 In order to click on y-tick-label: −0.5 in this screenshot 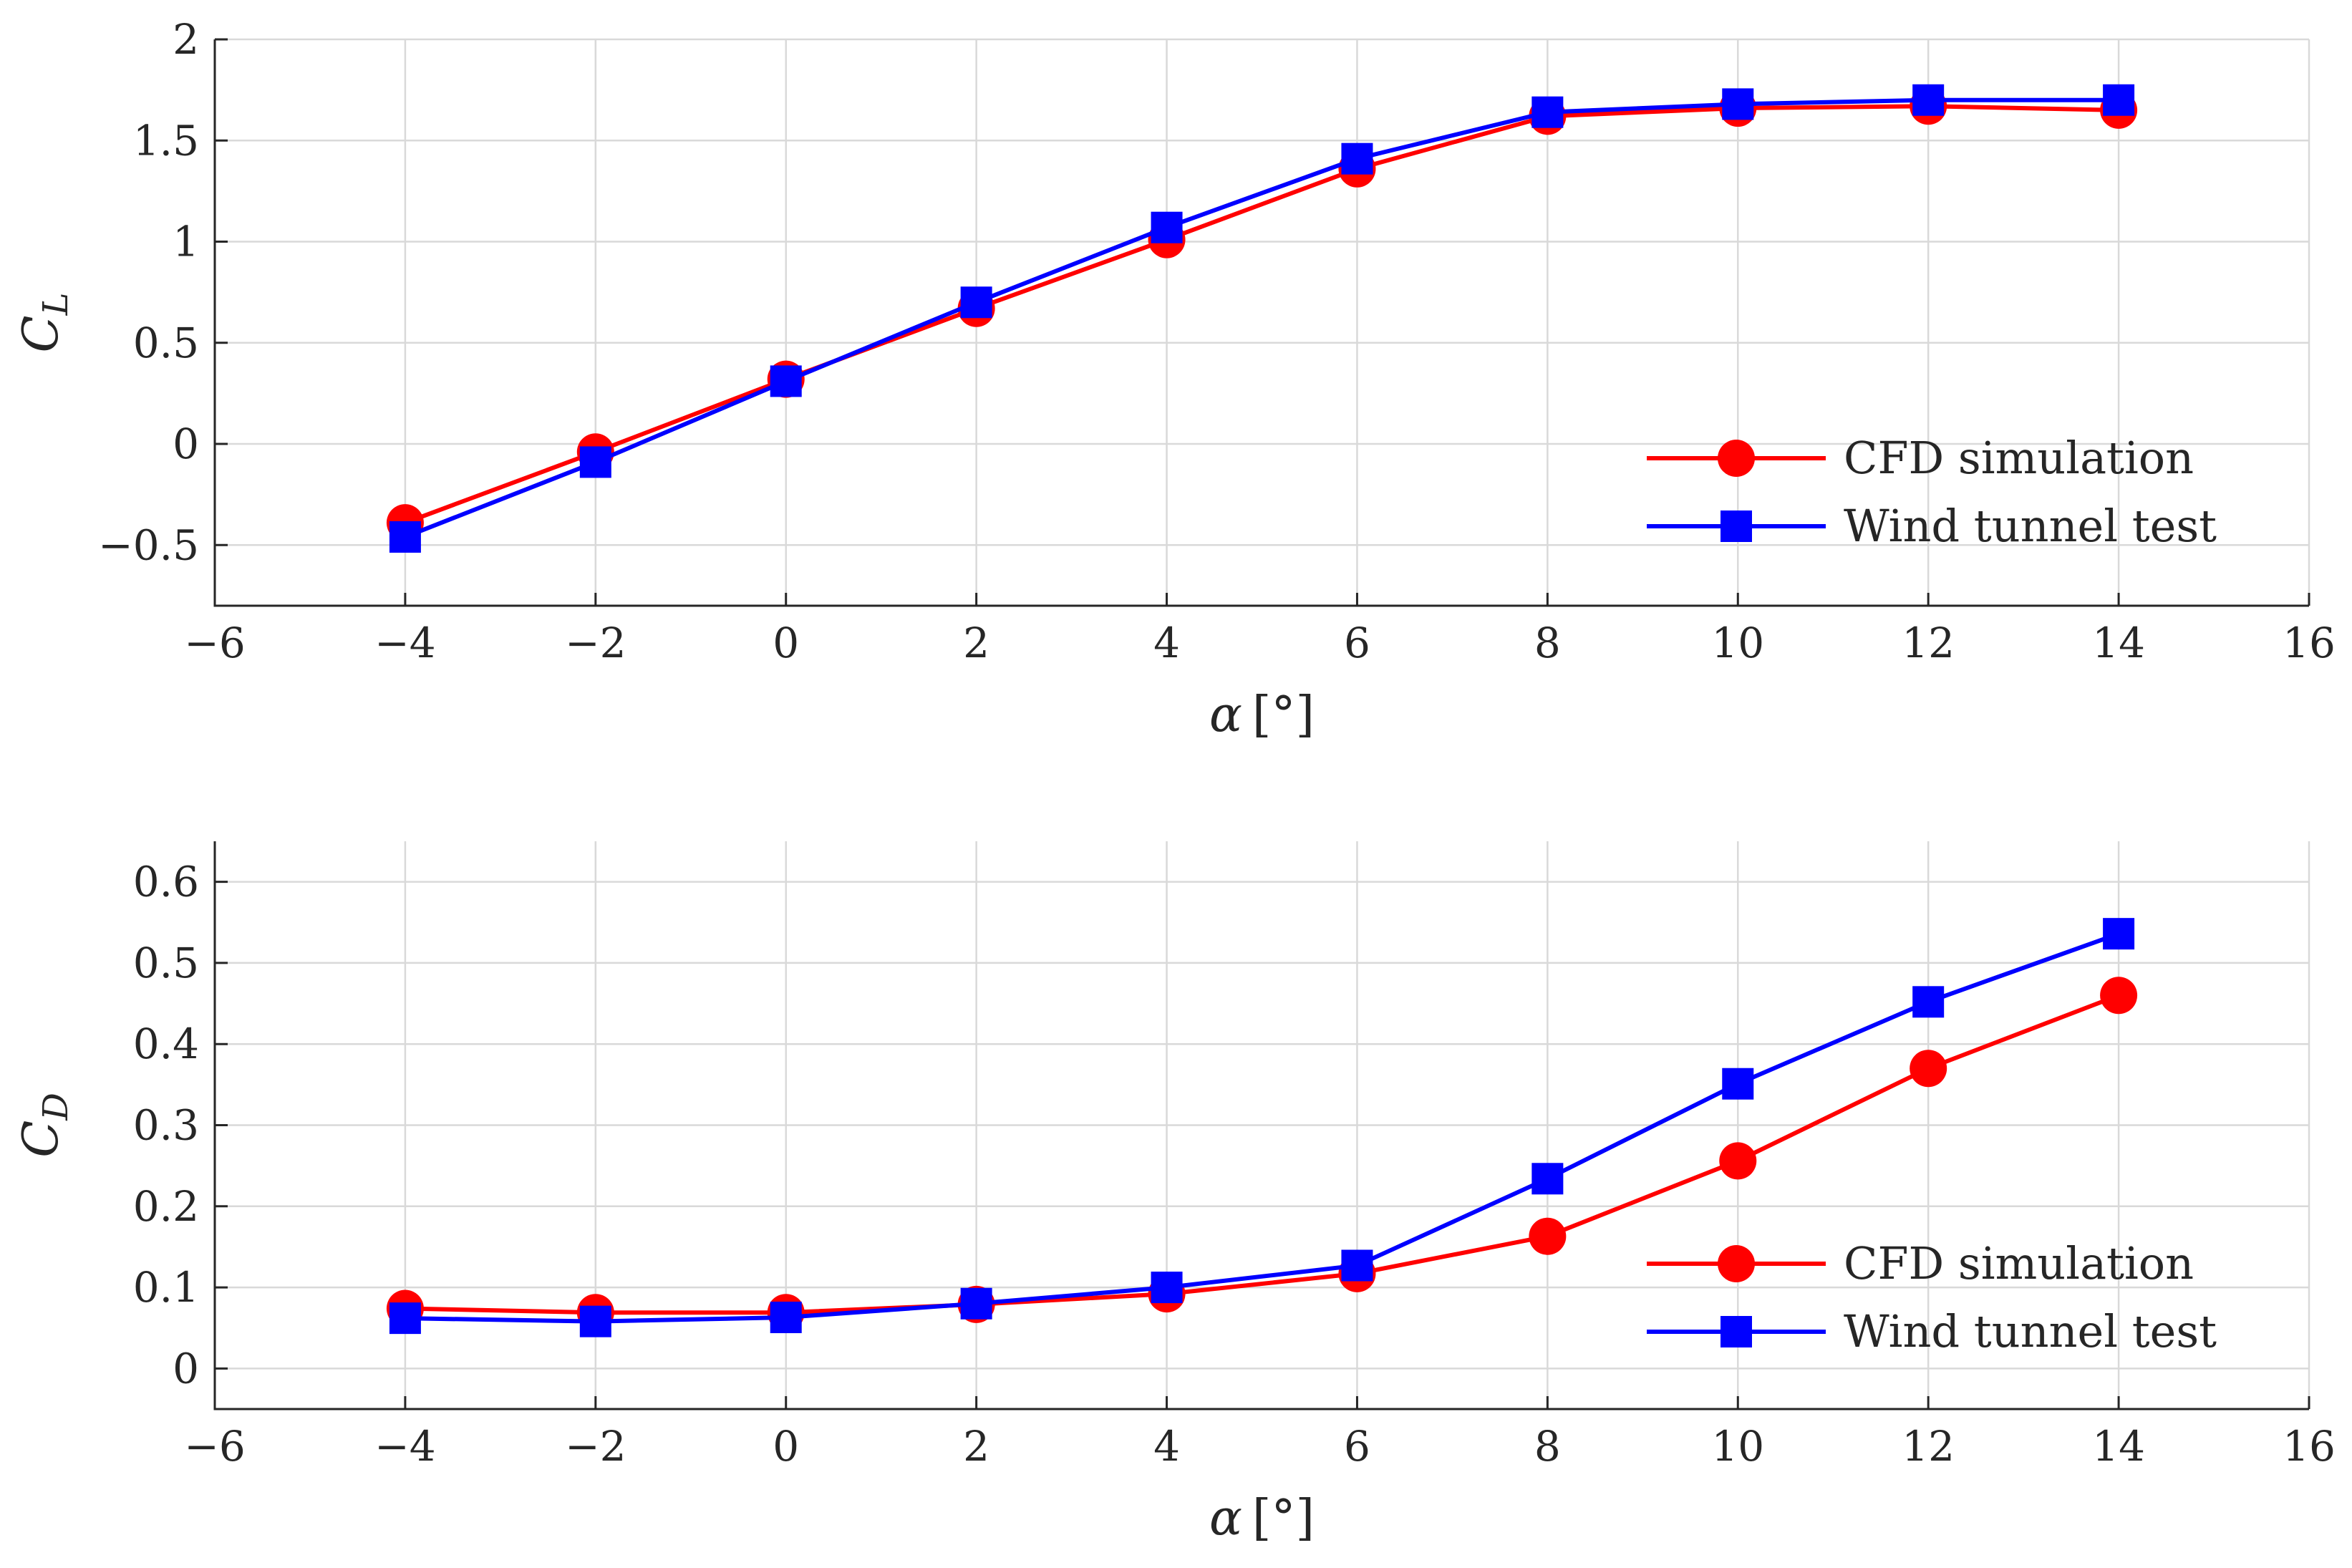, I will do `click(148, 545)`.